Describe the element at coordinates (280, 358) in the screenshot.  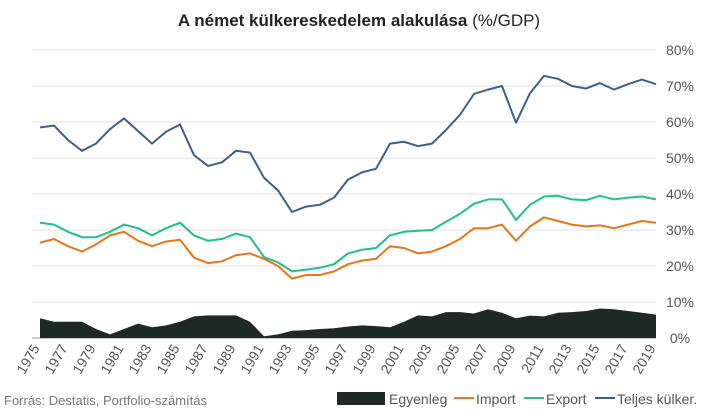
I see `x-tick-label: 1993` at that location.